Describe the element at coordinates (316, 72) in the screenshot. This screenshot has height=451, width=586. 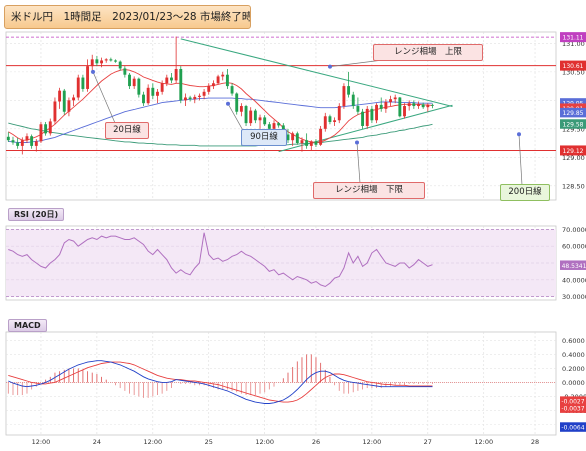
I see `trend-line-upper` at that location.